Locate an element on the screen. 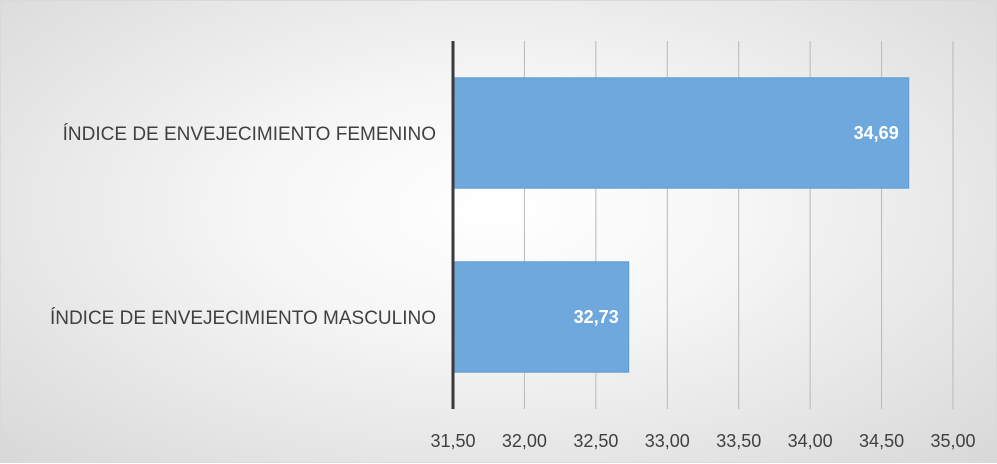  x-tick-label: 35,00 is located at coordinates (952, 441).